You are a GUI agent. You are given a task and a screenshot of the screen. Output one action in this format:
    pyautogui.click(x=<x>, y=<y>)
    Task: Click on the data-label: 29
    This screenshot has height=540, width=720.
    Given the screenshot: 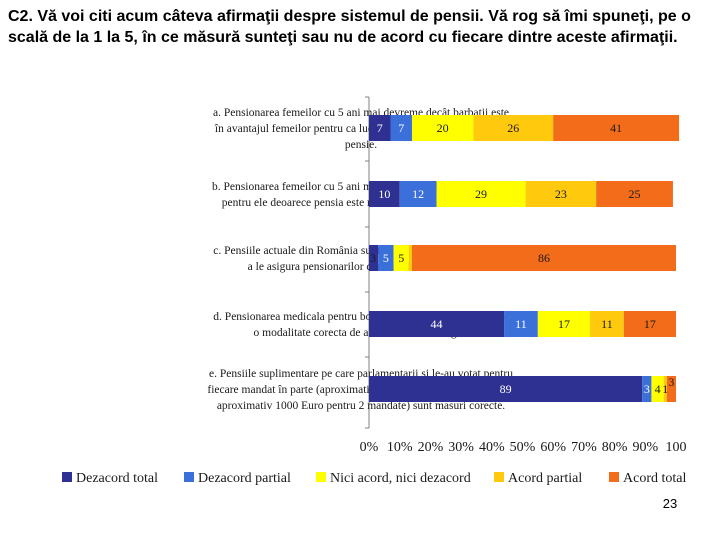 What is the action you would take?
    pyautogui.click(x=481, y=194)
    